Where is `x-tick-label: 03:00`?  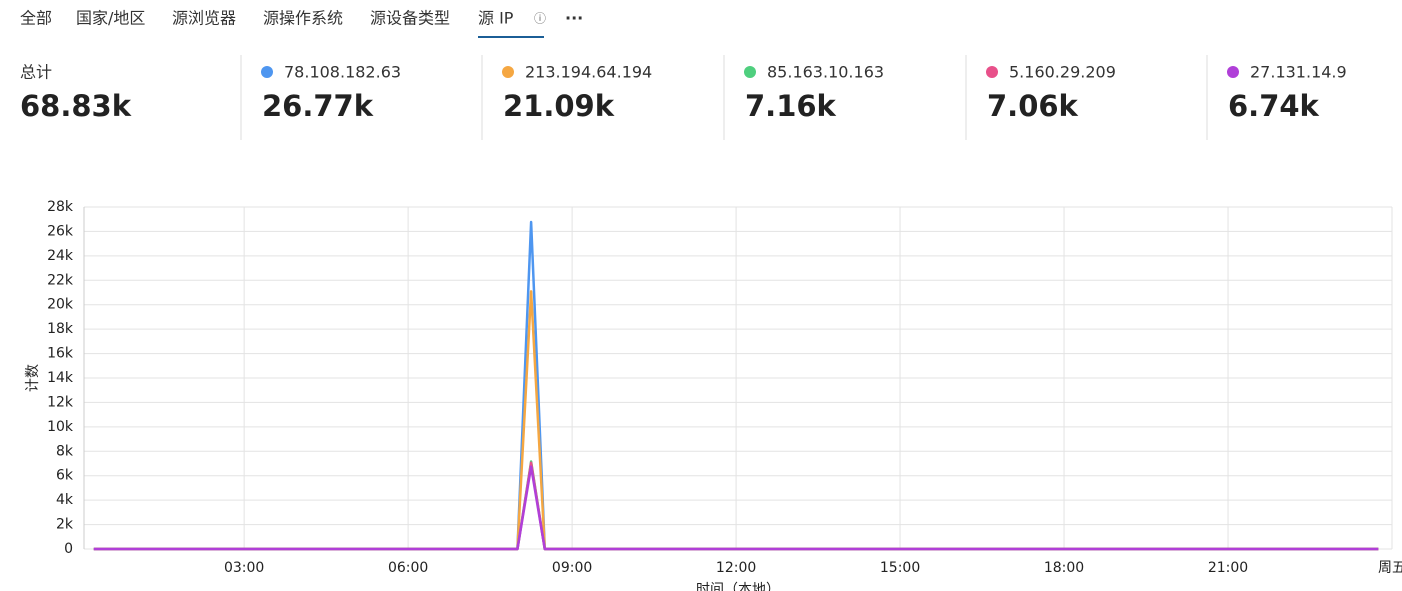 x-tick-label: 03:00 is located at coordinates (244, 568).